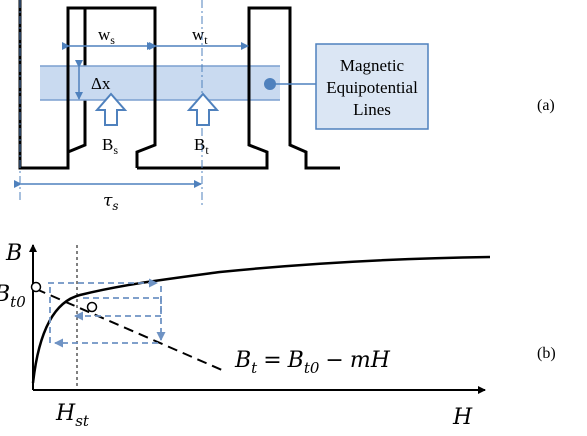 The image size is (587, 436). Describe the element at coordinates (546, 353) in the screenshot. I see `panel-label-b: (b)` at that location.